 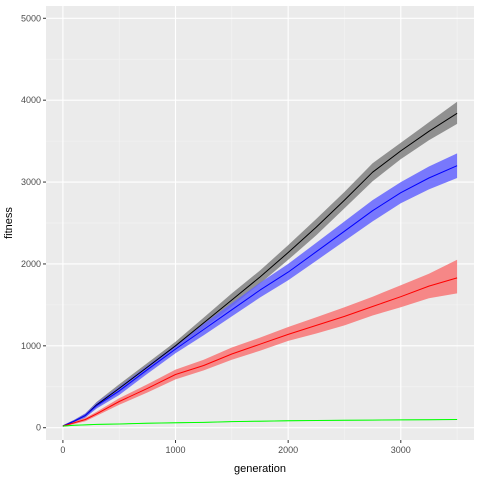 What do you see at coordinates (31, 18) in the screenshot?
I see `y-tick-label: 5000` at bounding box center [31, 18].